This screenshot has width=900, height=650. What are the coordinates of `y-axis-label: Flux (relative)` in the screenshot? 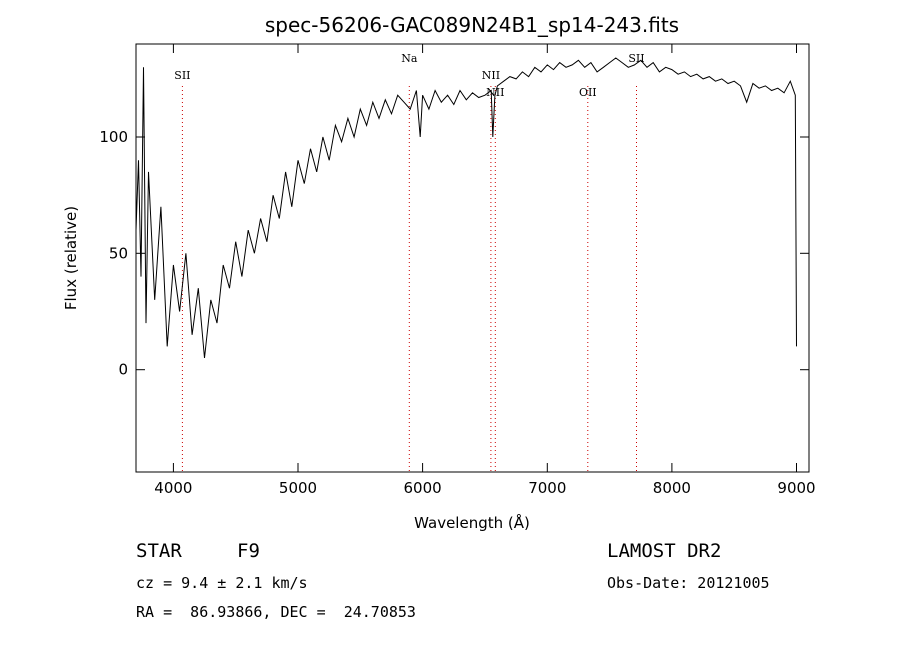 It's located at (71, 258).